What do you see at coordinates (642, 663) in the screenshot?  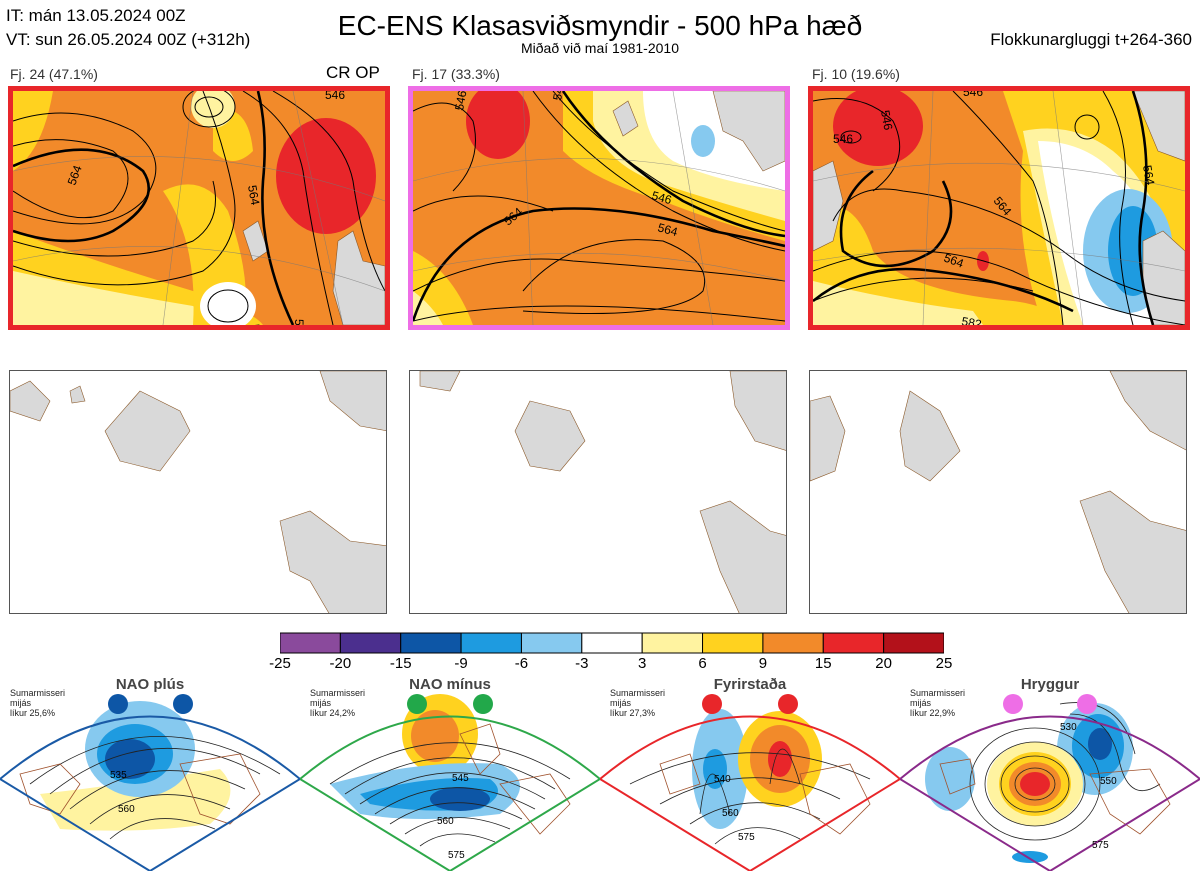 I see `colorbar-tick-label: 3` at bounding box center [642, 663].